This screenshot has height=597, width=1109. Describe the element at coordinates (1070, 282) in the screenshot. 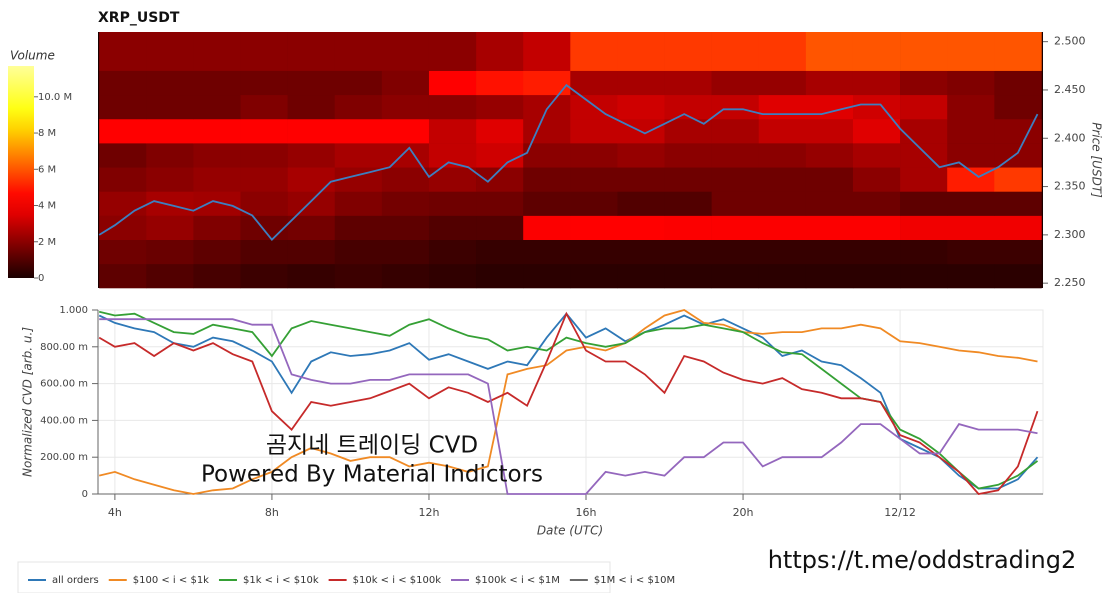

I see `price-tick-label: 2.250` at that location.